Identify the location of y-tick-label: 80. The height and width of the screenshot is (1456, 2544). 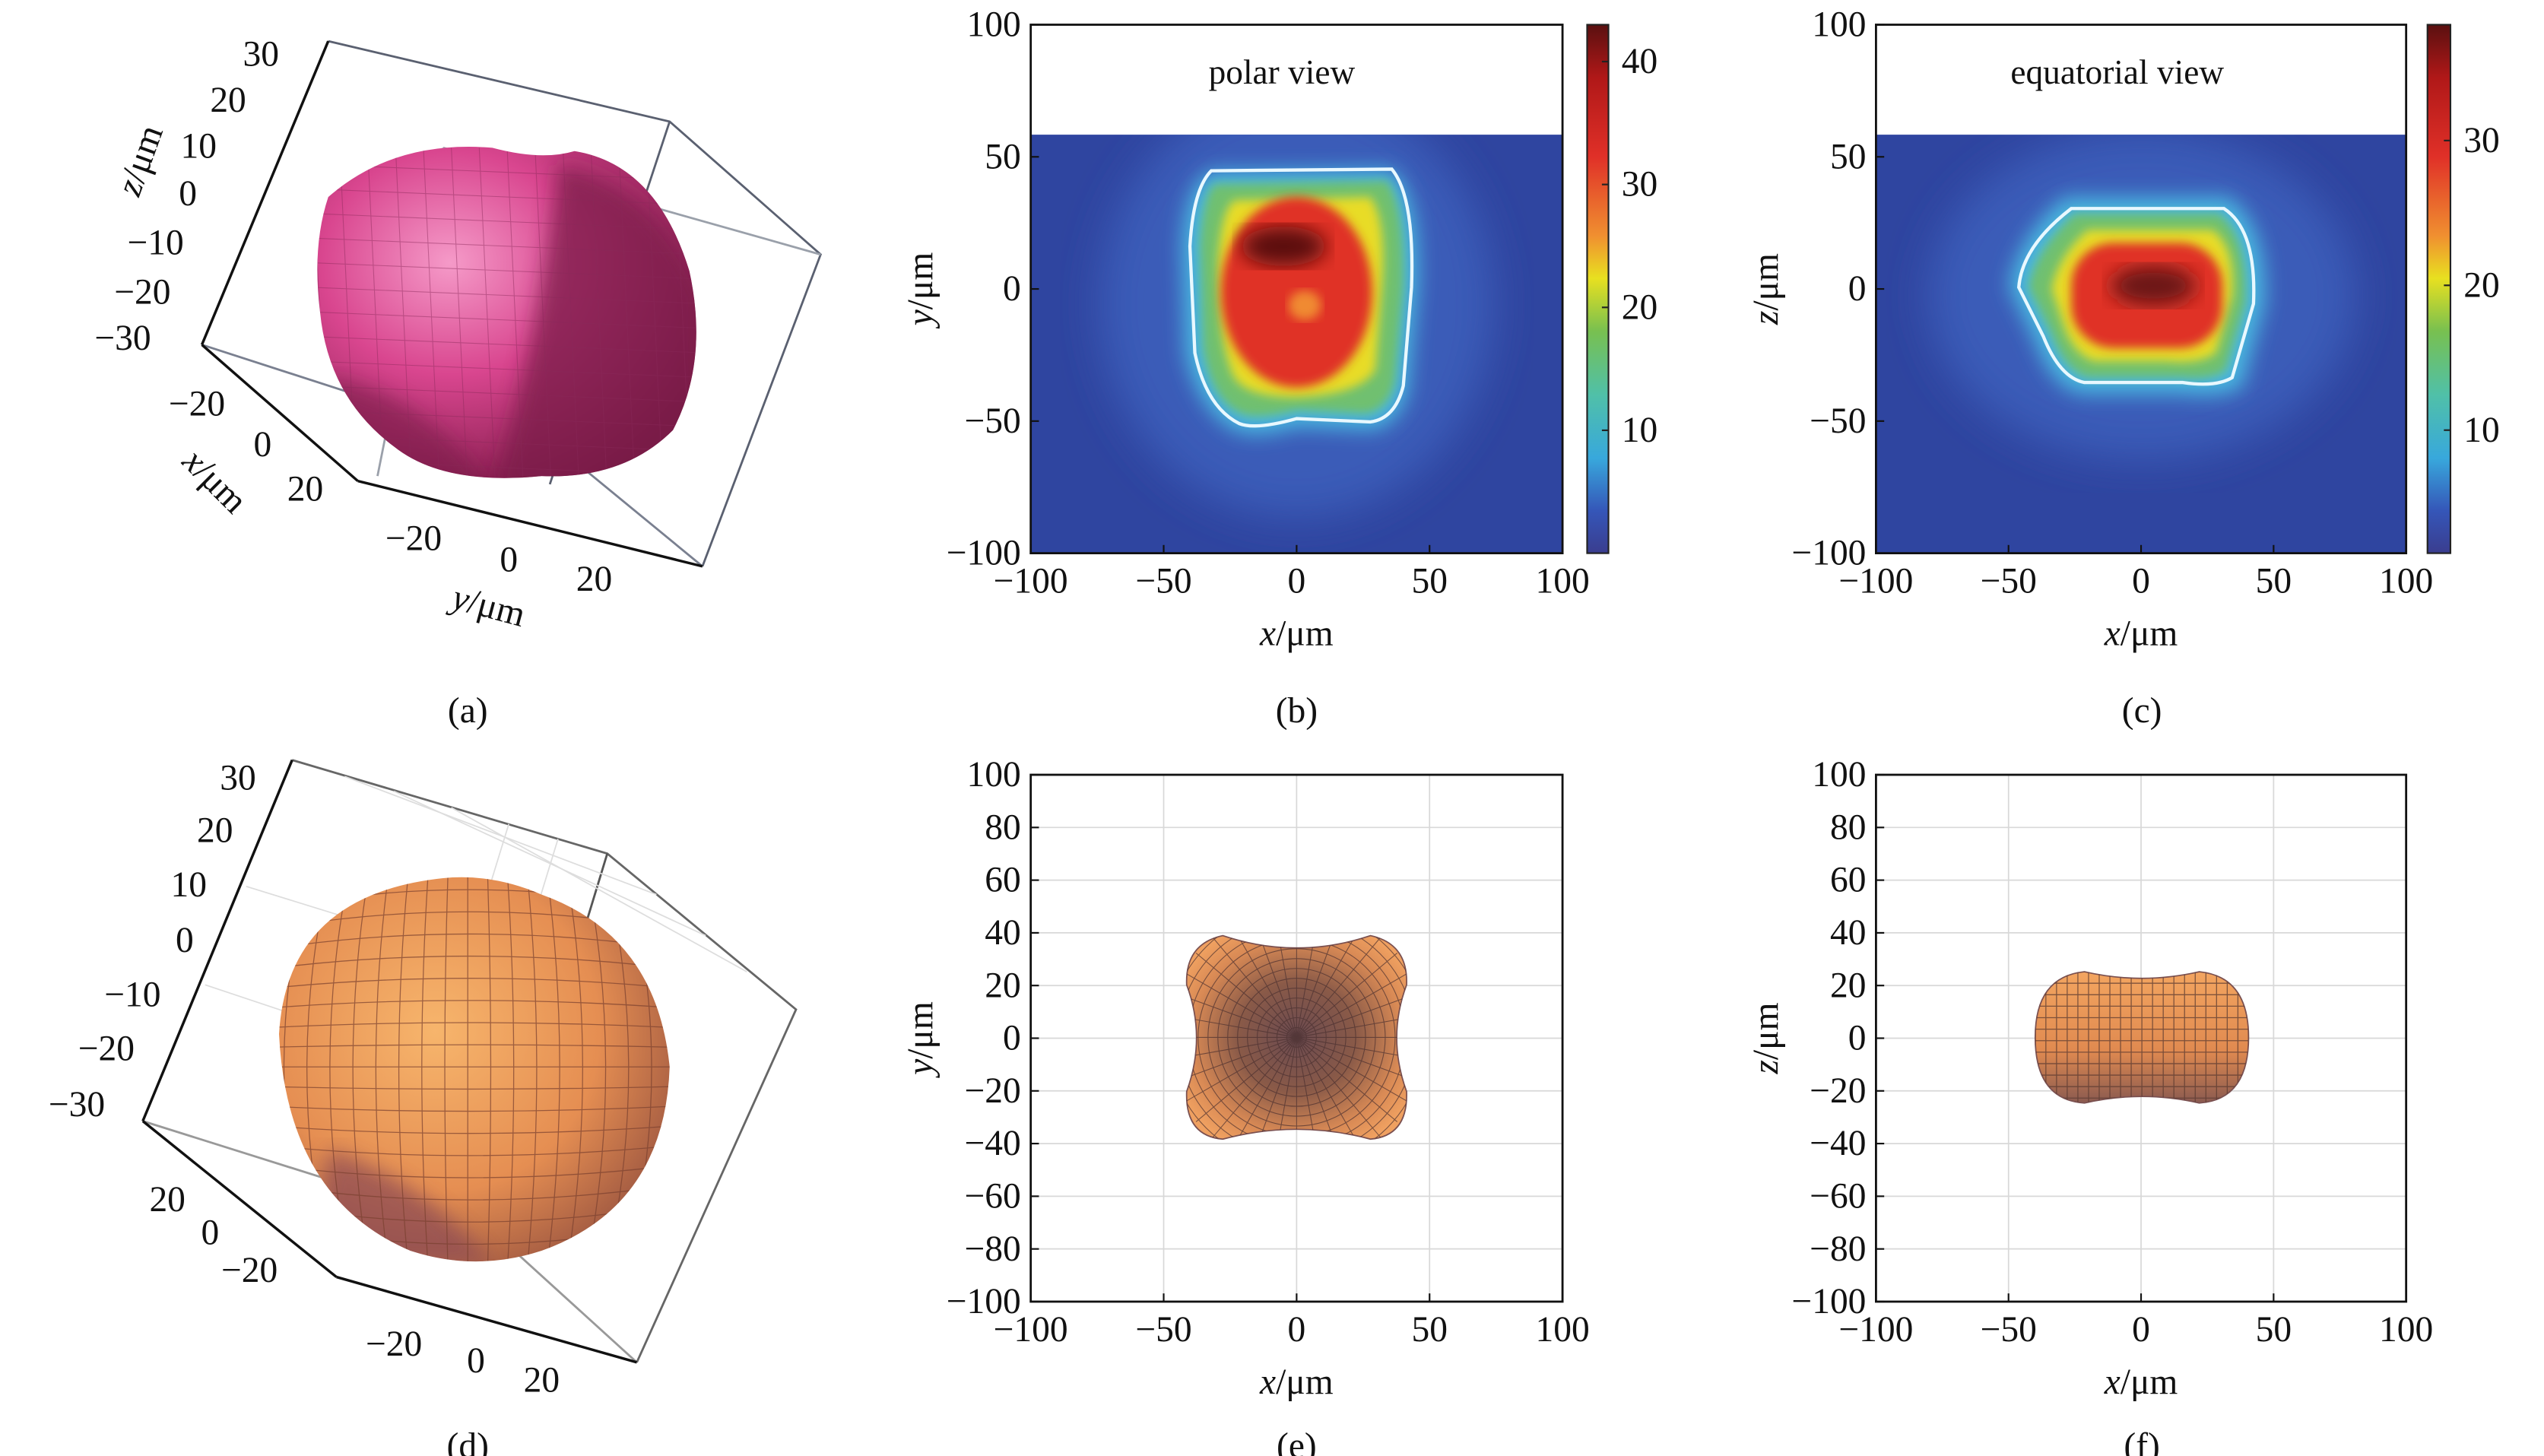
(1002, 827).